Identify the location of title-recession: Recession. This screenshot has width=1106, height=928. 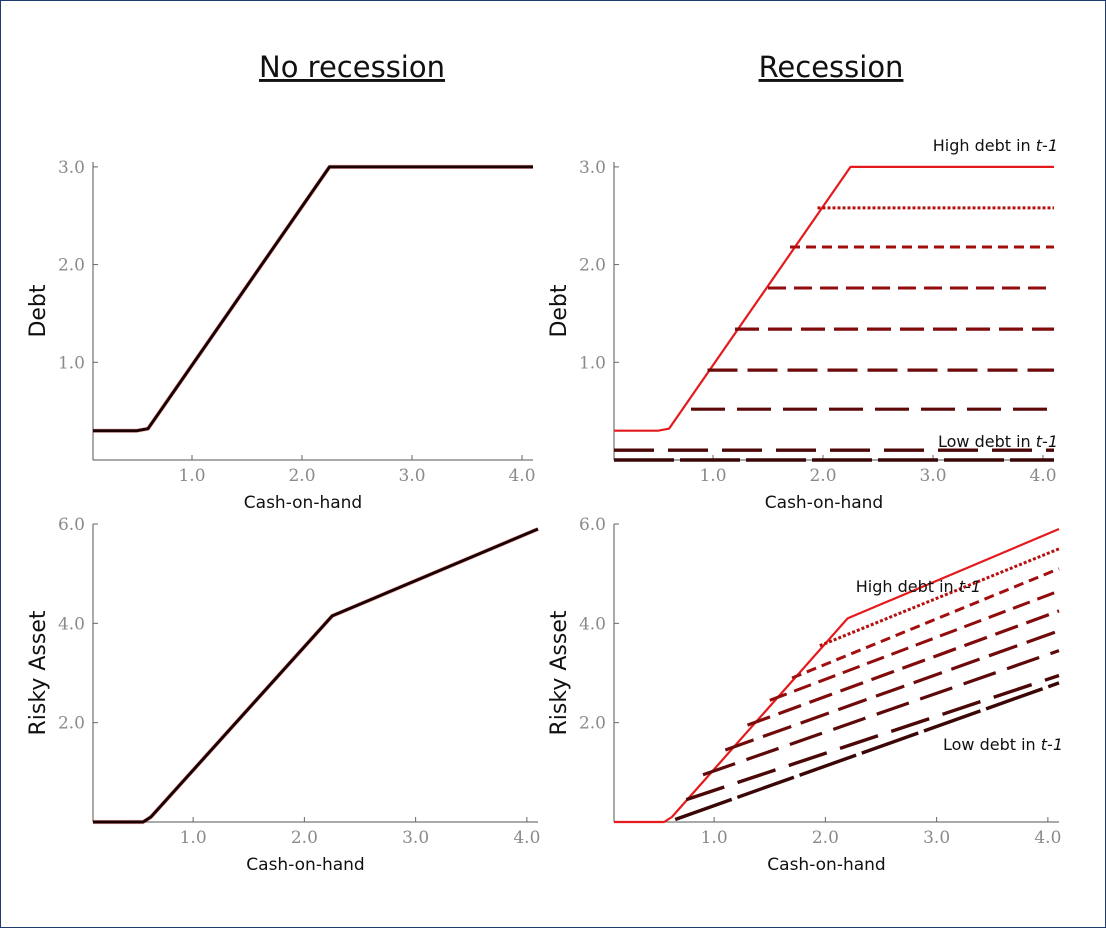
(831, 67).